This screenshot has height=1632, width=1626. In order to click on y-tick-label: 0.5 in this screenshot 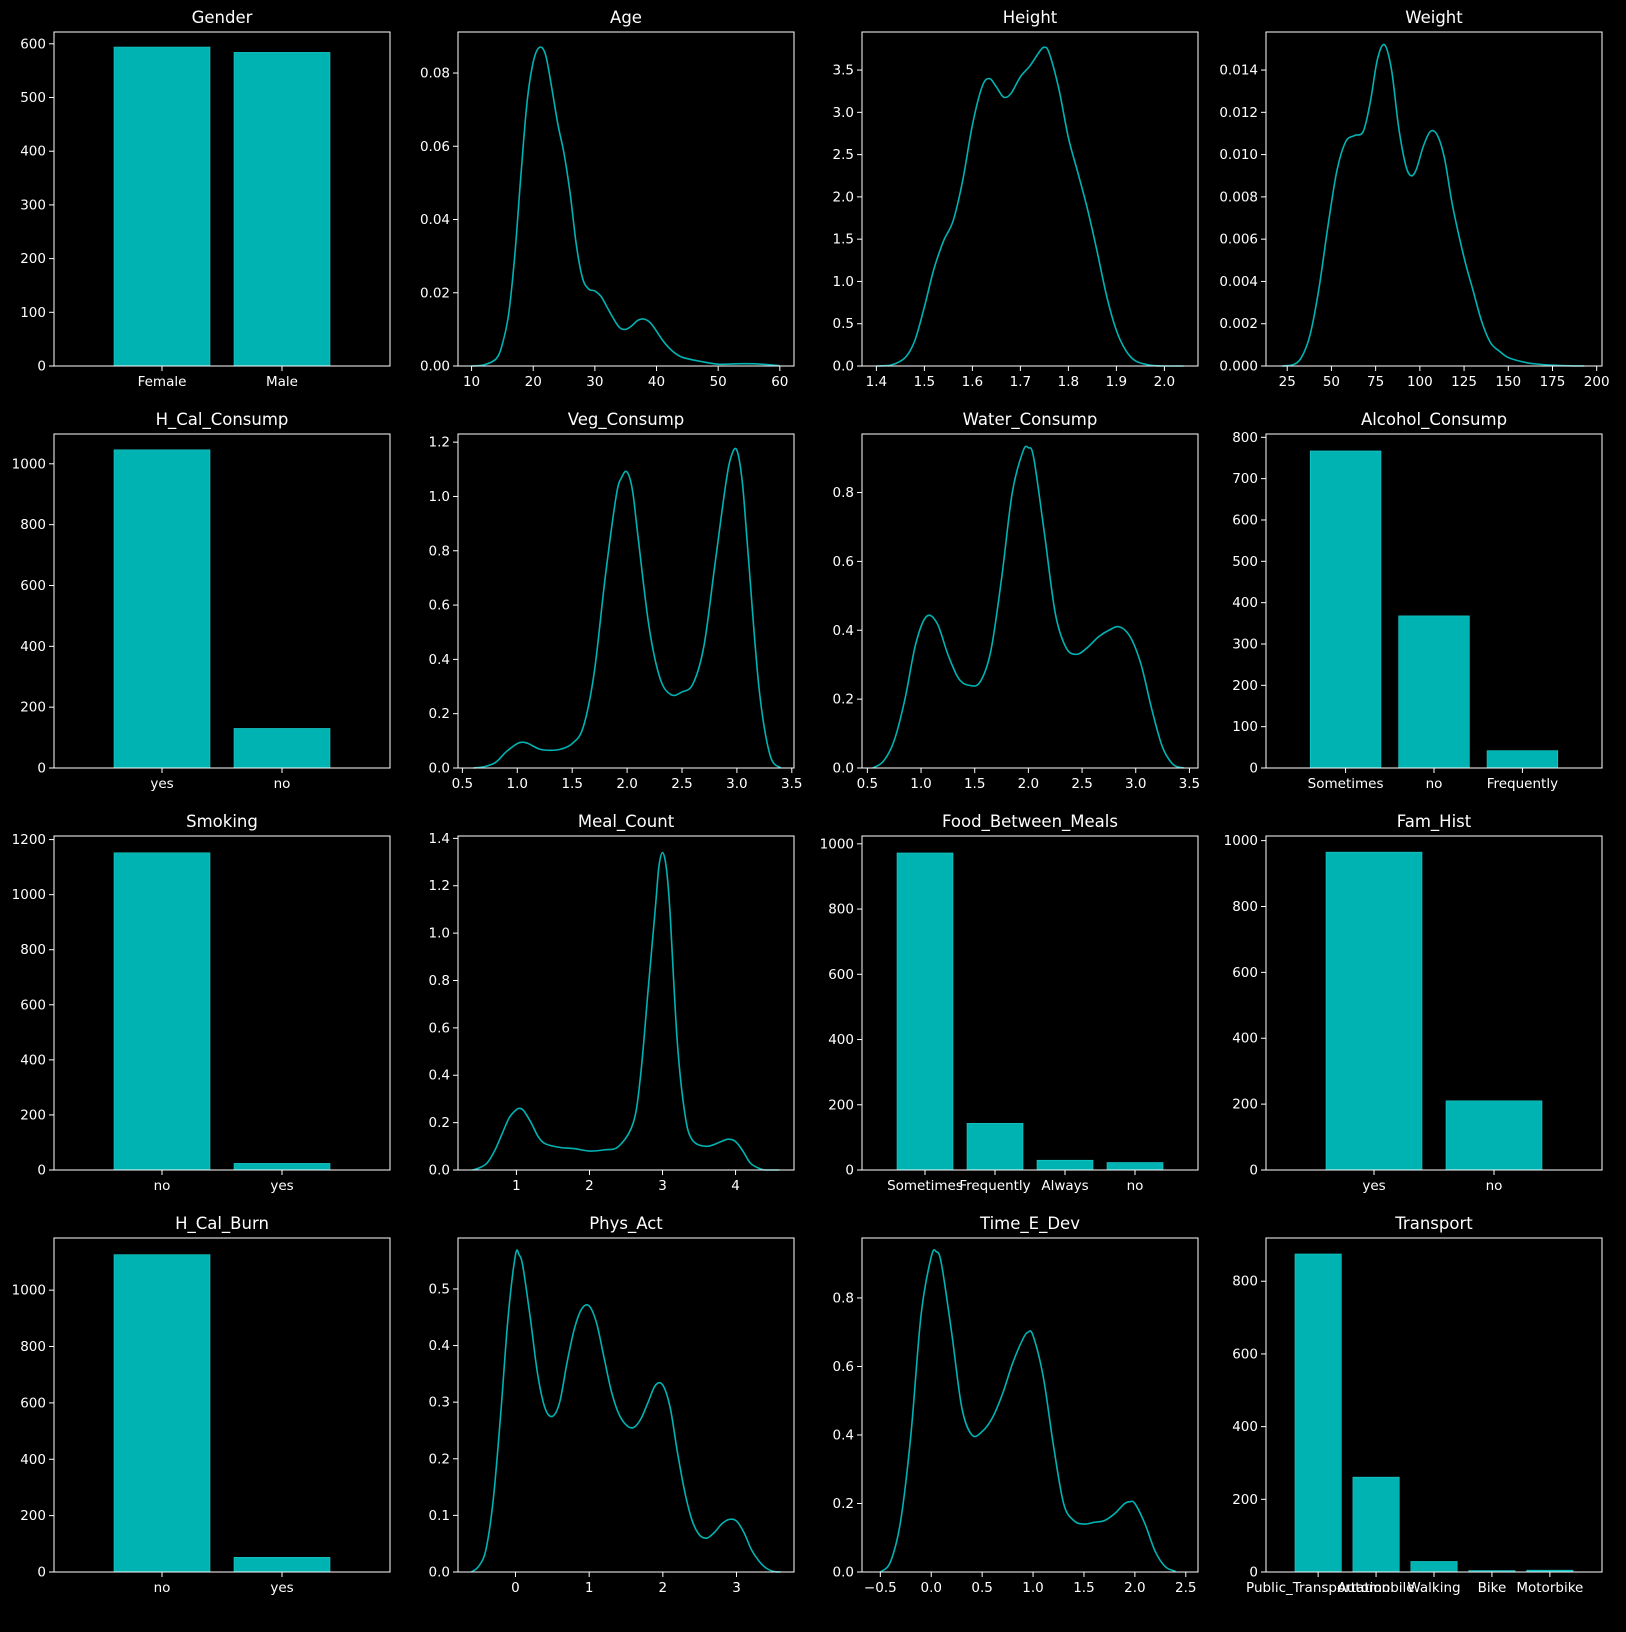, I will do `click(439, 1289)`.